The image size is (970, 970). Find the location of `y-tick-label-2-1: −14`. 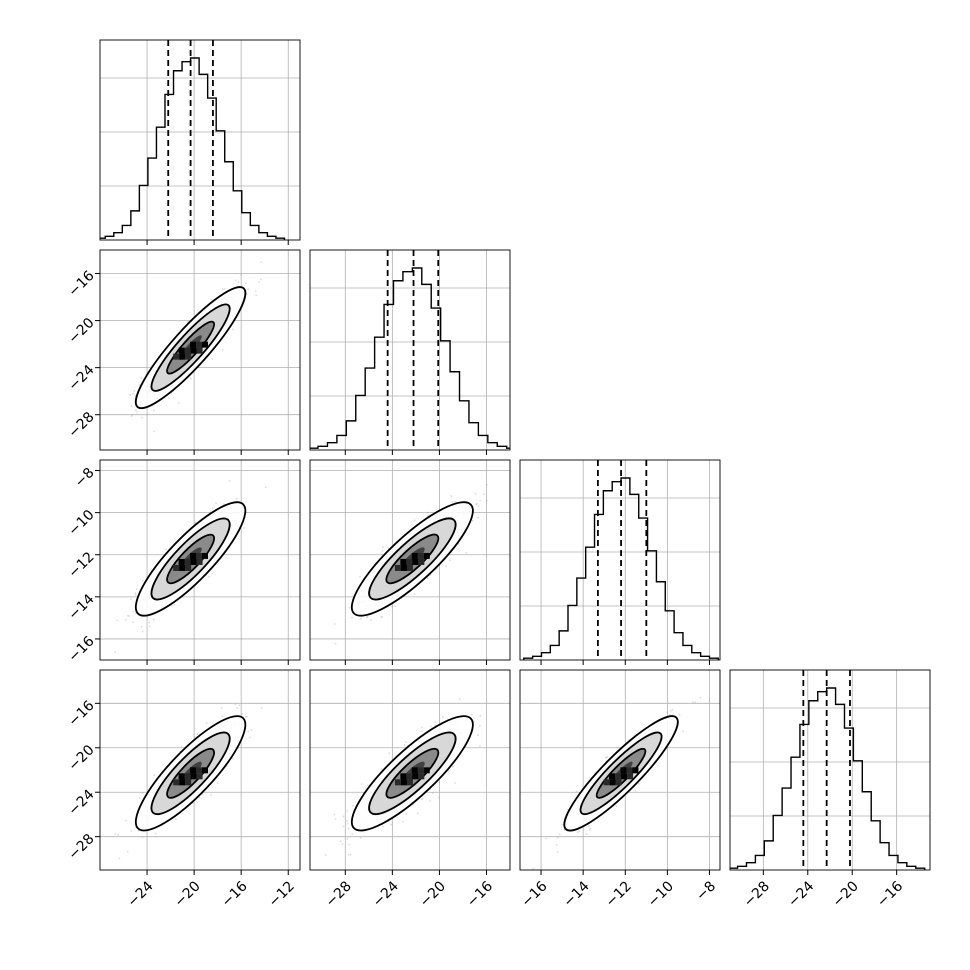

y-tick-label-2-1: −14 is located at coordinates (81, 607).